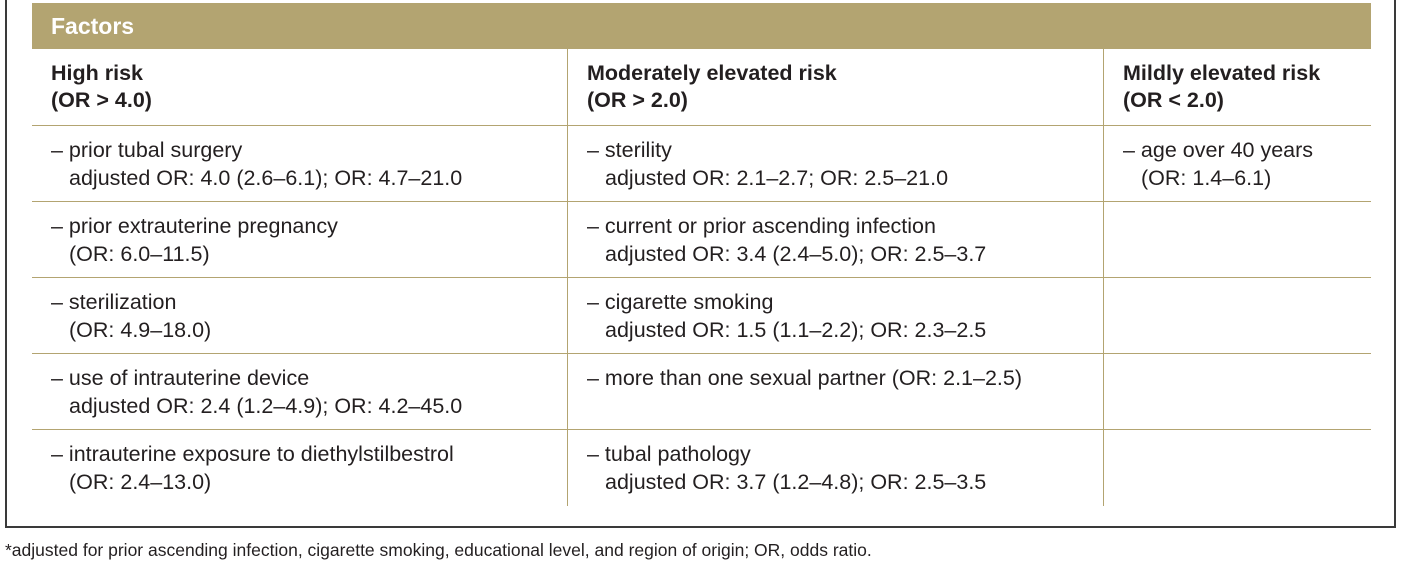 This screenshot has height=565, width=1405. Describe the element at coordinates (1173, 100) in the screenshot. I see `column-header-threshold: (OR < 2.0)` at that location.